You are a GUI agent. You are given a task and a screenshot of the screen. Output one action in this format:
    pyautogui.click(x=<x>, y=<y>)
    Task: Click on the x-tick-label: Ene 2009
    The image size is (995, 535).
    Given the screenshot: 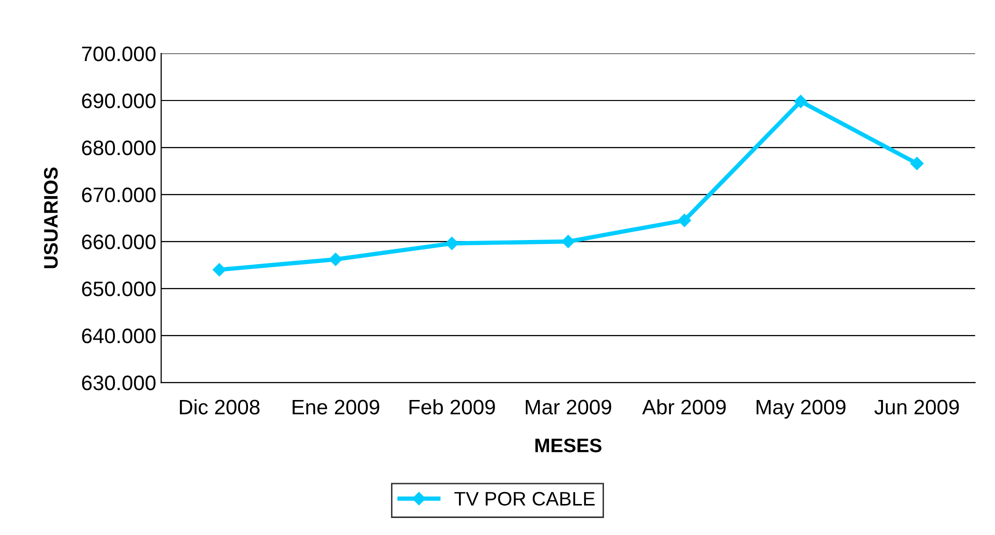 What is the action you would take?
    pyautogui.click(x=336, y=407)
    